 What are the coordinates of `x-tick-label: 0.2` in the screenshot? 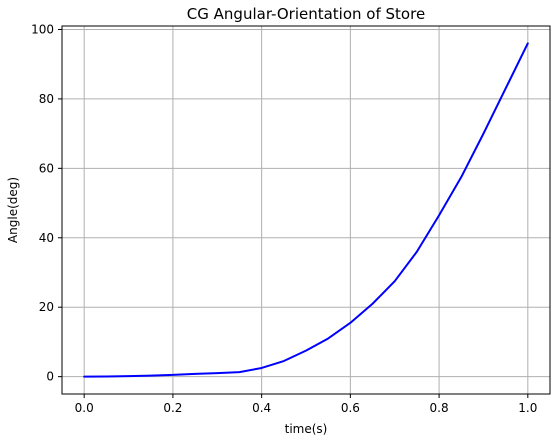 It's located at (172, 408).